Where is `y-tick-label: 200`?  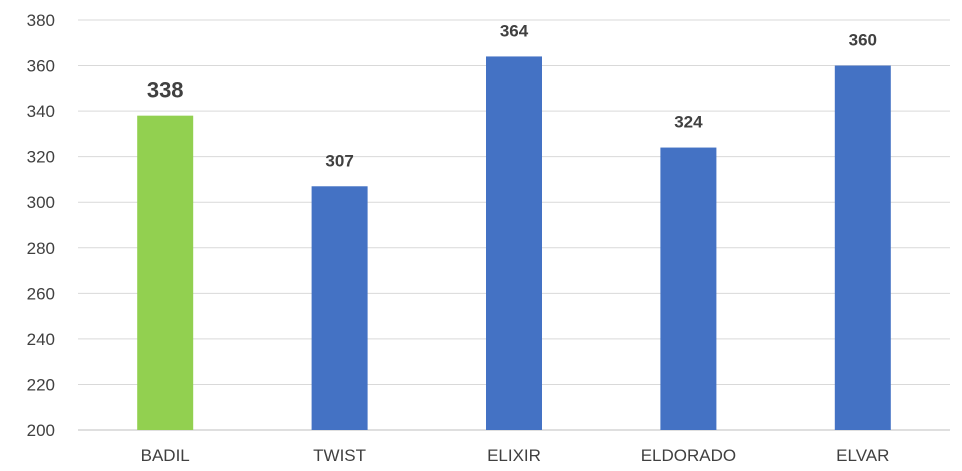
y-tick-label: 200 is located at coordinates (41, 430).